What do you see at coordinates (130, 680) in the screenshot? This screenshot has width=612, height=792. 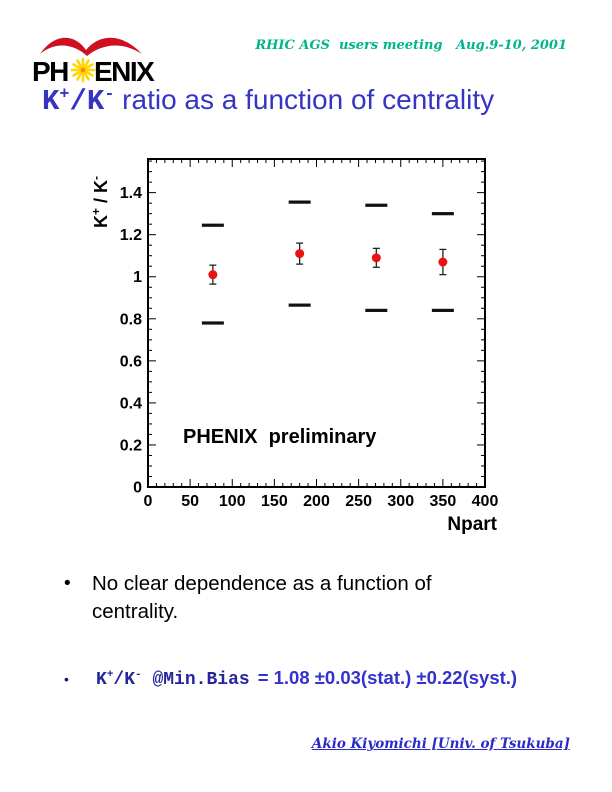 I see `b2-k2: K` at bounding box center [130, 680].